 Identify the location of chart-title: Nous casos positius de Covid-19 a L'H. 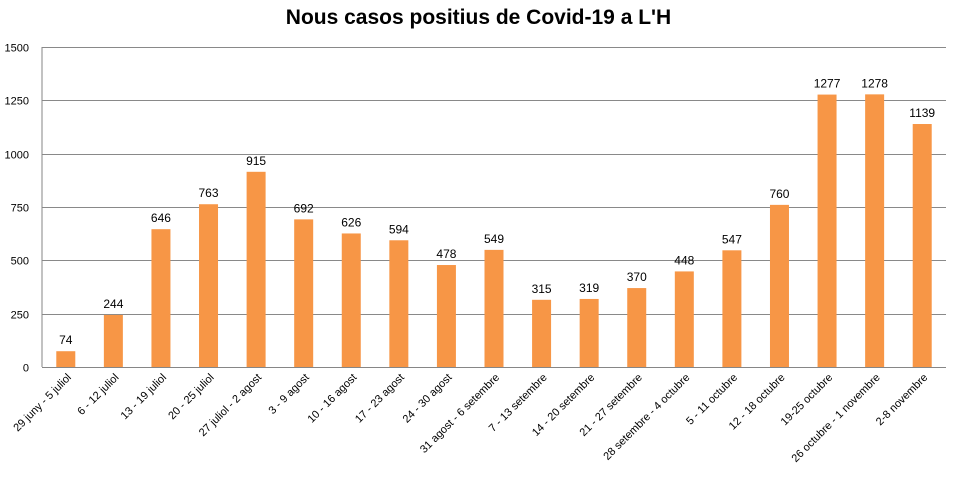
(478, 17).